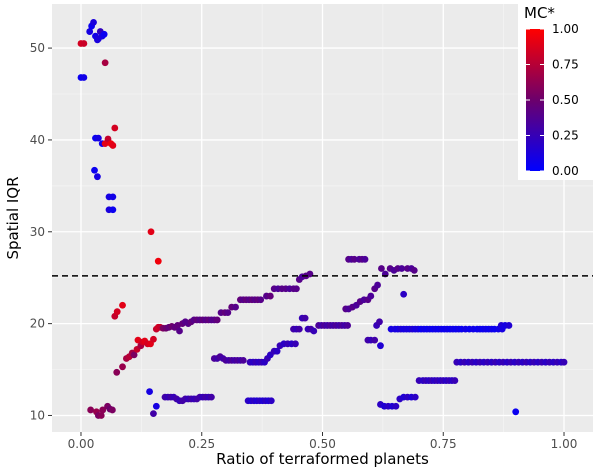 This screenshot has width=598, height=470. I want to click on y-axis-title: Spatial IQR, so click(13, 217).